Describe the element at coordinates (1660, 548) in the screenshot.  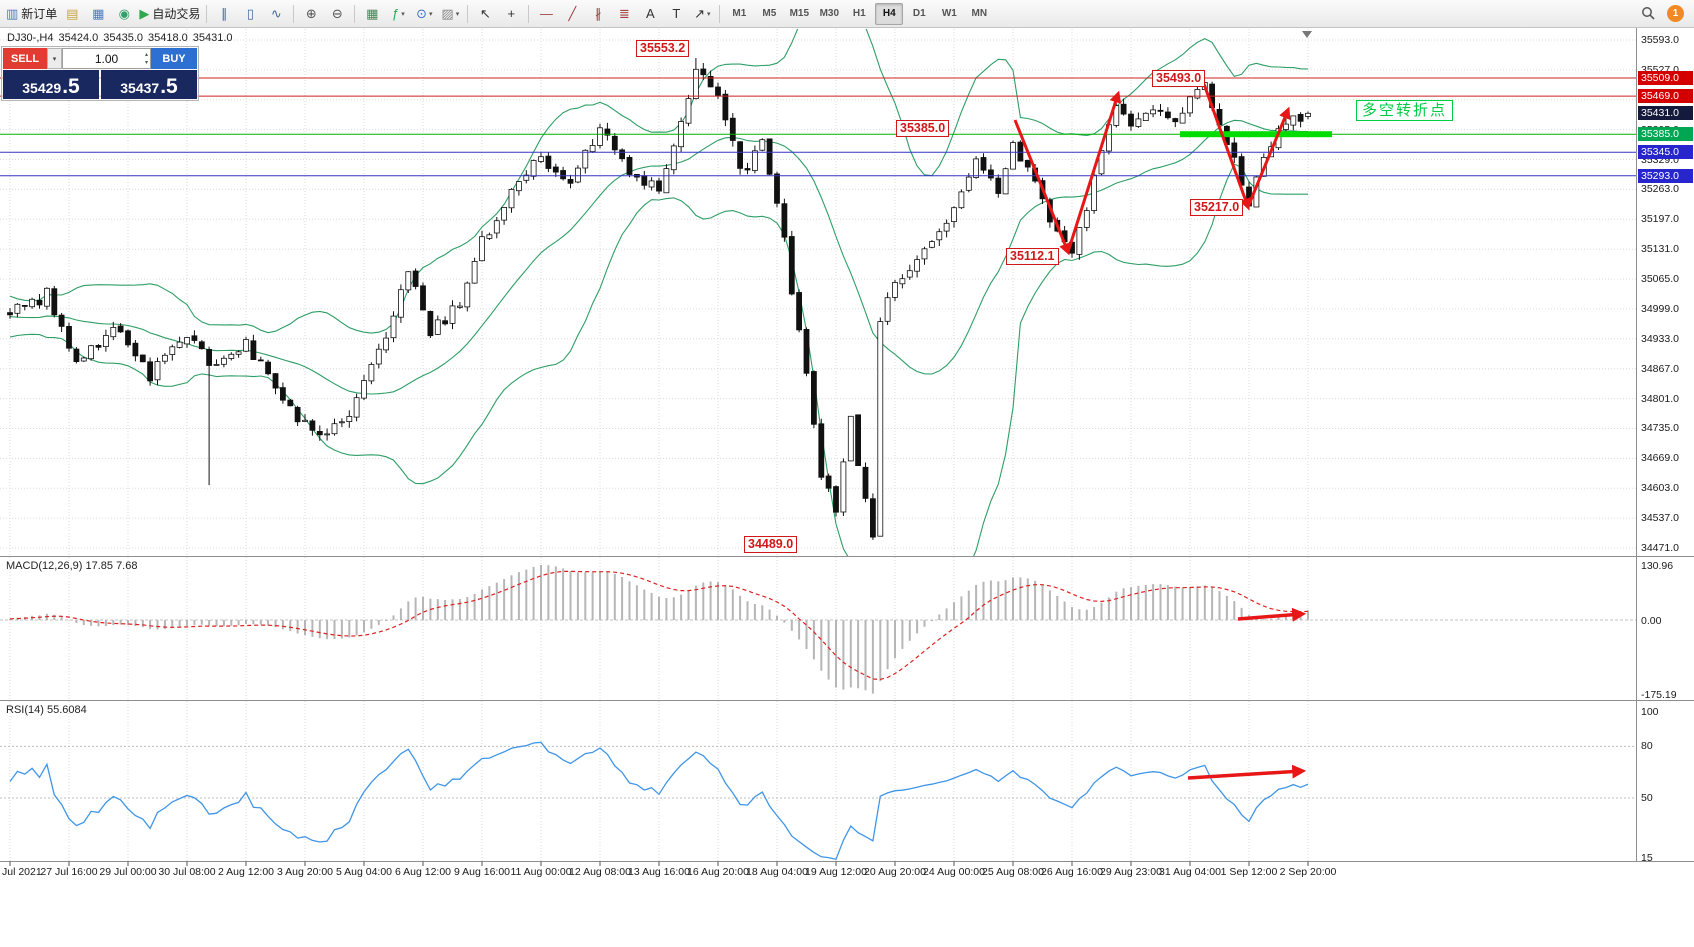
I see `price-axis-label: 34471.0` at that location.